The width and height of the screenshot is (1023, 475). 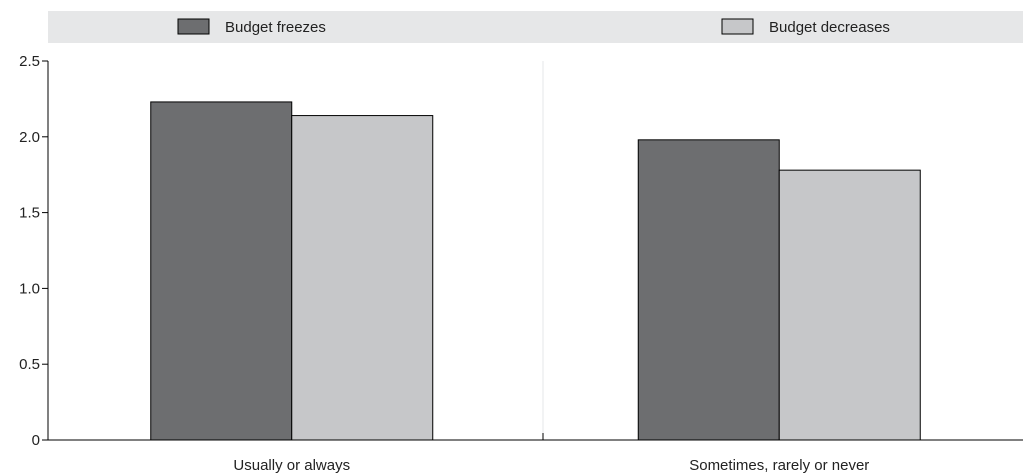 I want to click on legend-item-budget-decreases: Budget decreases, so click(x=805, y=27).